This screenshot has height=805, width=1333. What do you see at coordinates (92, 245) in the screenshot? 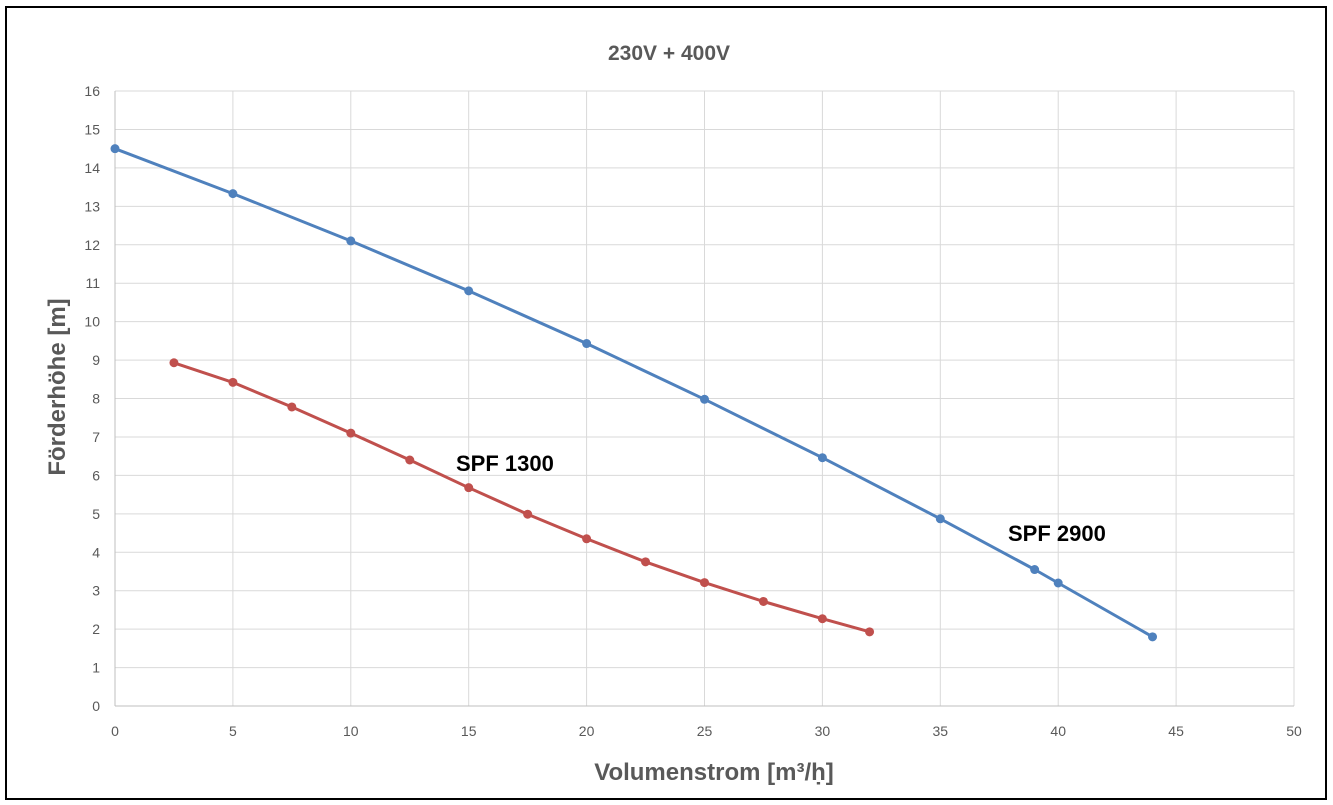
I see `y-tick-label: 12` at bounding box center [92, 245].